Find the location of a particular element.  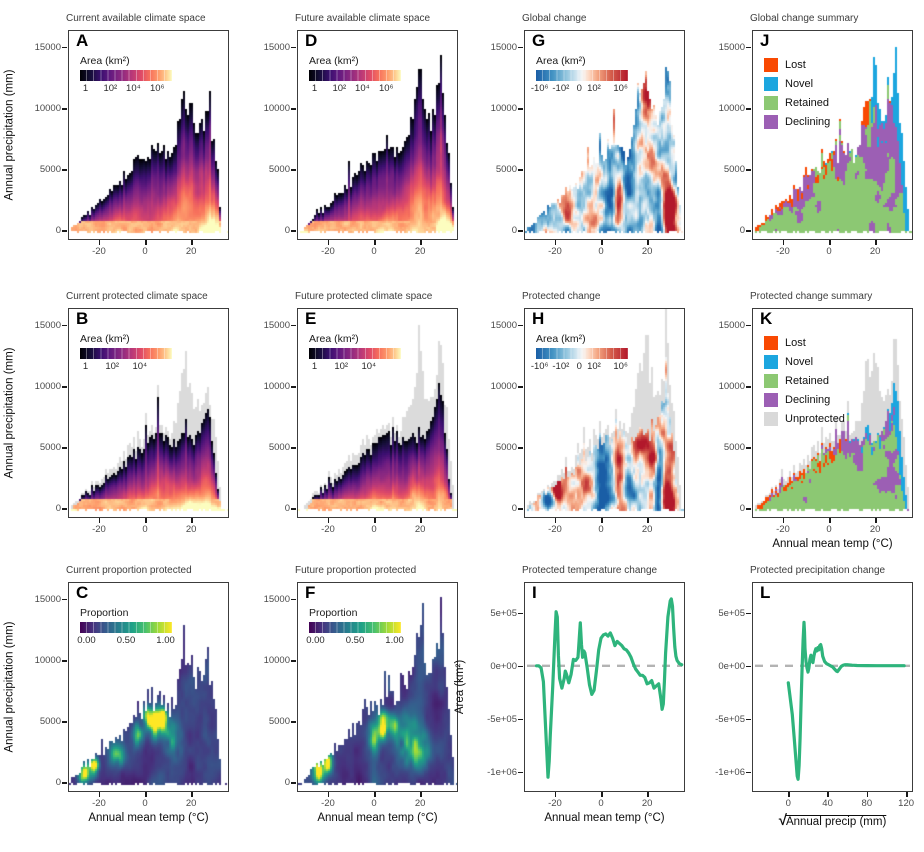

plot-area: B Area (km²) 1 10² 10⁴ is located at coordinates (148, 413).